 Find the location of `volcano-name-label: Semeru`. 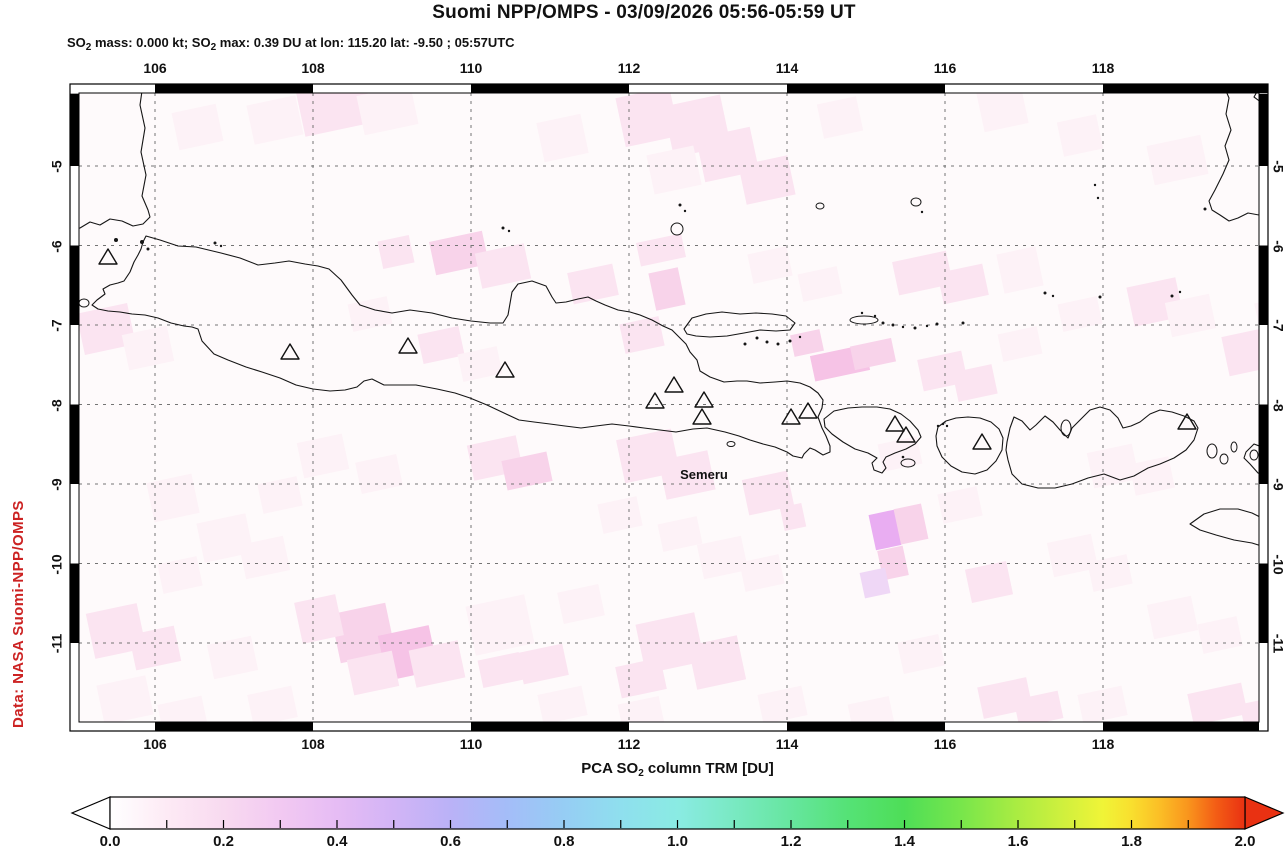

volcano-name-label: Semeru is located at coordinates (704, 474).